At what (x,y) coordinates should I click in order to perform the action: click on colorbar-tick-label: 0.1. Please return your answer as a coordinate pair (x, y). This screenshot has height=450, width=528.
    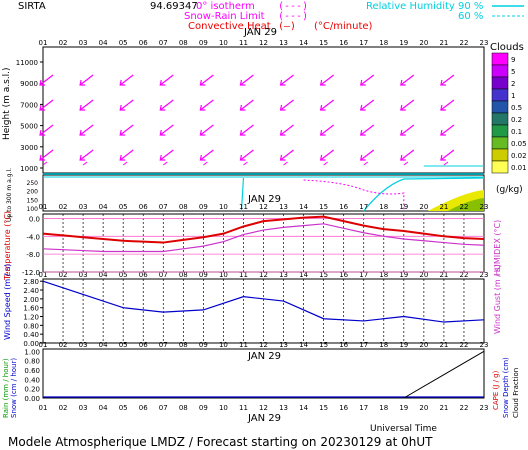
    Looking at the image, I should click on (516, 132).